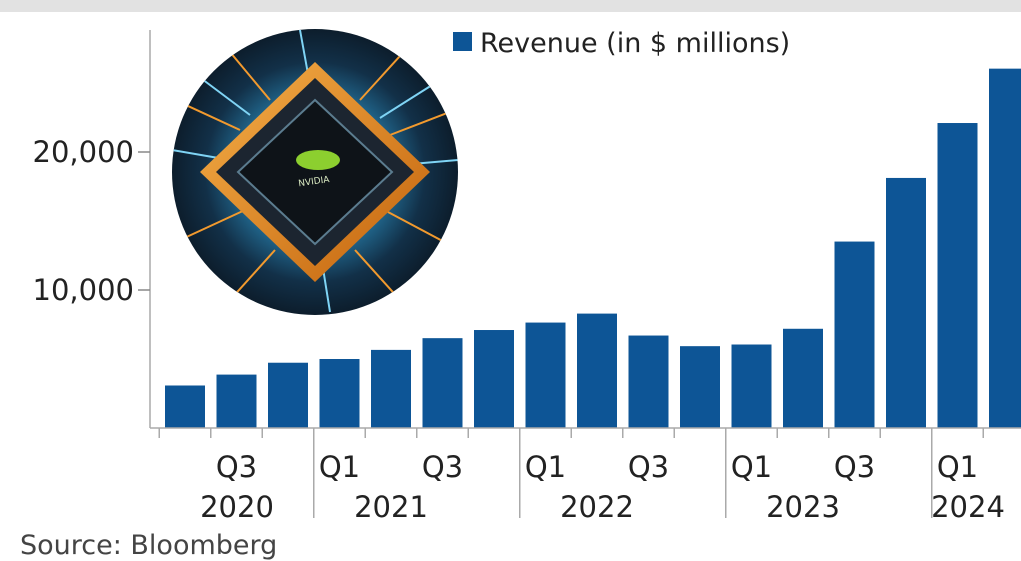  I want to click on top-bar, so click(510, 6).